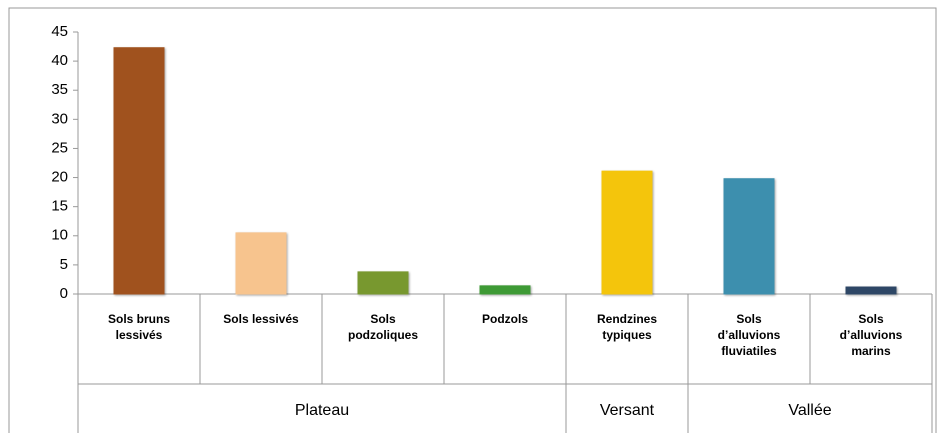 This screenshot has height=438, width=945. Describe the element at coordinates (59, 31) in the screenshot. I see `y-tick-label: 45` at that location.